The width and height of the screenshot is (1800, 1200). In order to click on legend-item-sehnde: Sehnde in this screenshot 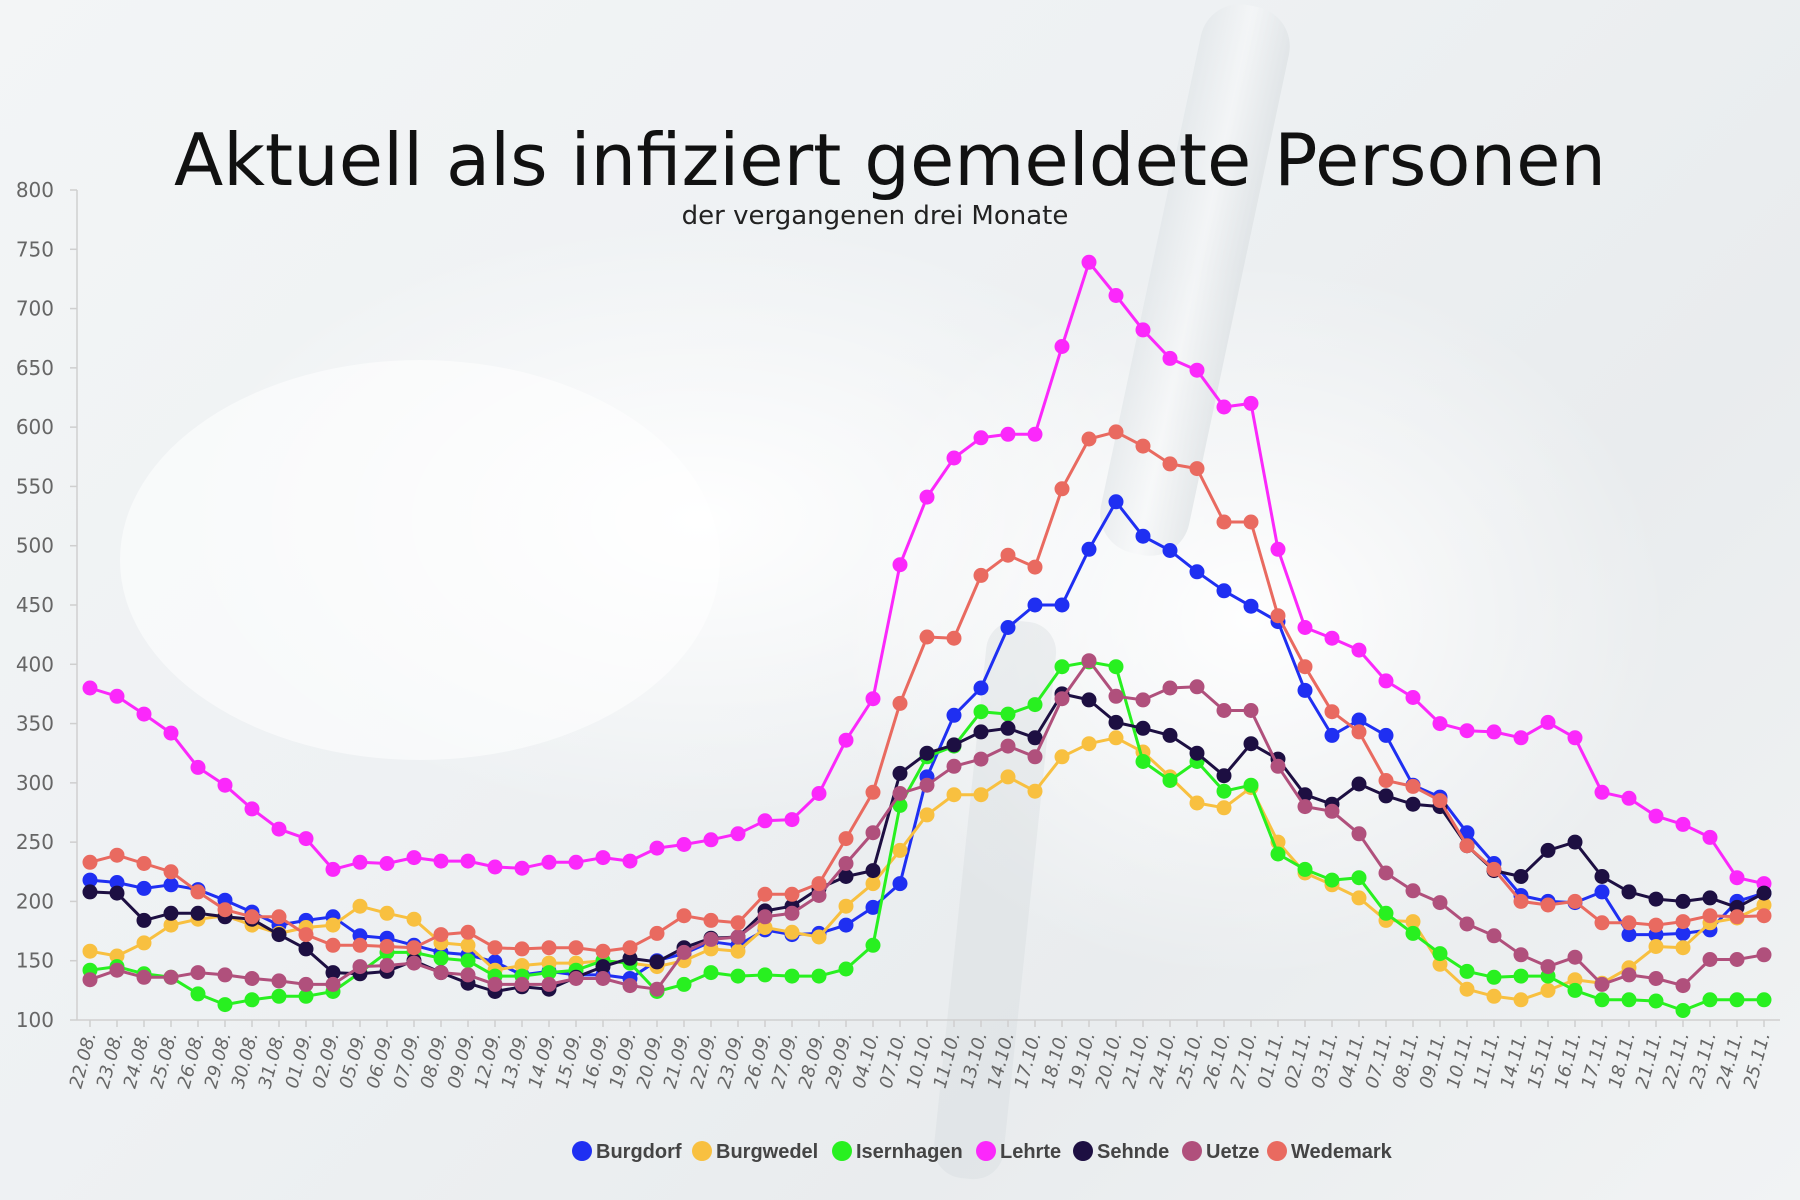, I will do `click(1121, 1152)`.